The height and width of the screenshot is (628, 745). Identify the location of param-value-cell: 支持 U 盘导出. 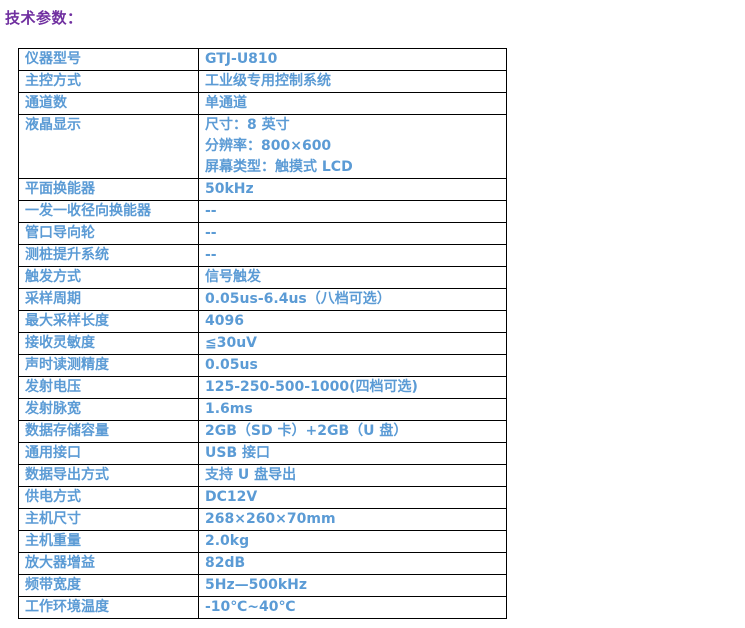
(352, 475).